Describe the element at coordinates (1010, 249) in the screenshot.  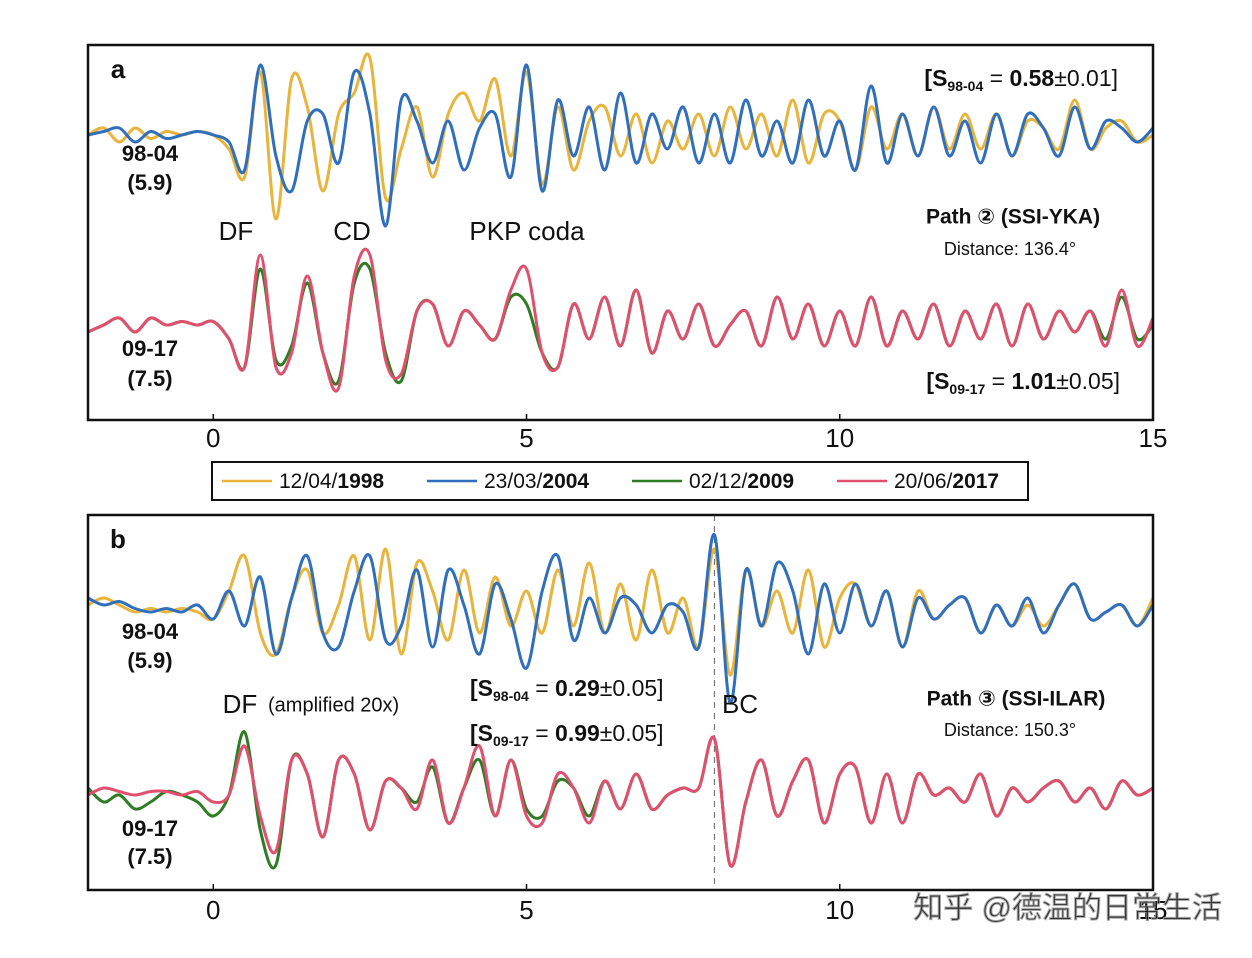
I see `distance-label: Distance: 136.4°` at that location.